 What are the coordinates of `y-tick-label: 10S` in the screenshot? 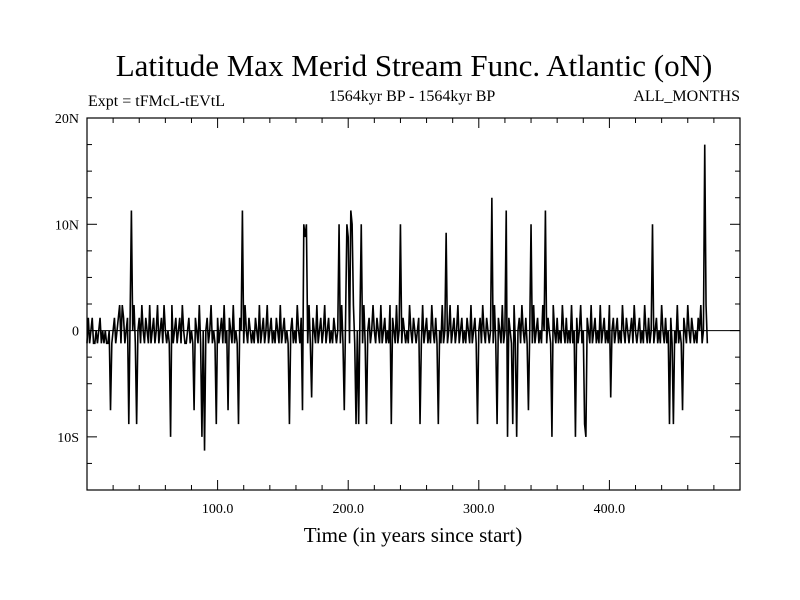 It's located at (68, 438).